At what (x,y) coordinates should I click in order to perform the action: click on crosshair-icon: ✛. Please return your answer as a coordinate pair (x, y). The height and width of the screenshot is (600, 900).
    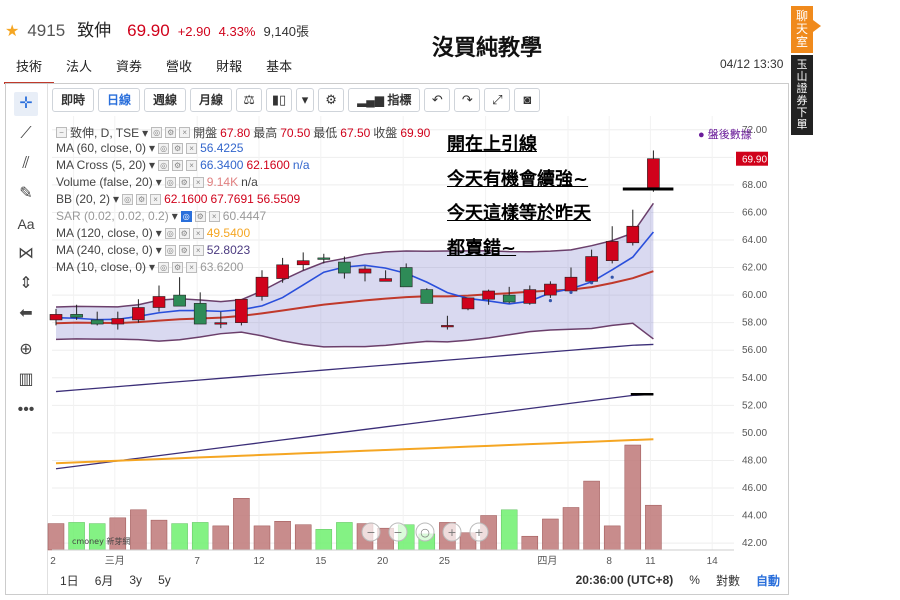
    Looking at the image, I should click on (26, 104).